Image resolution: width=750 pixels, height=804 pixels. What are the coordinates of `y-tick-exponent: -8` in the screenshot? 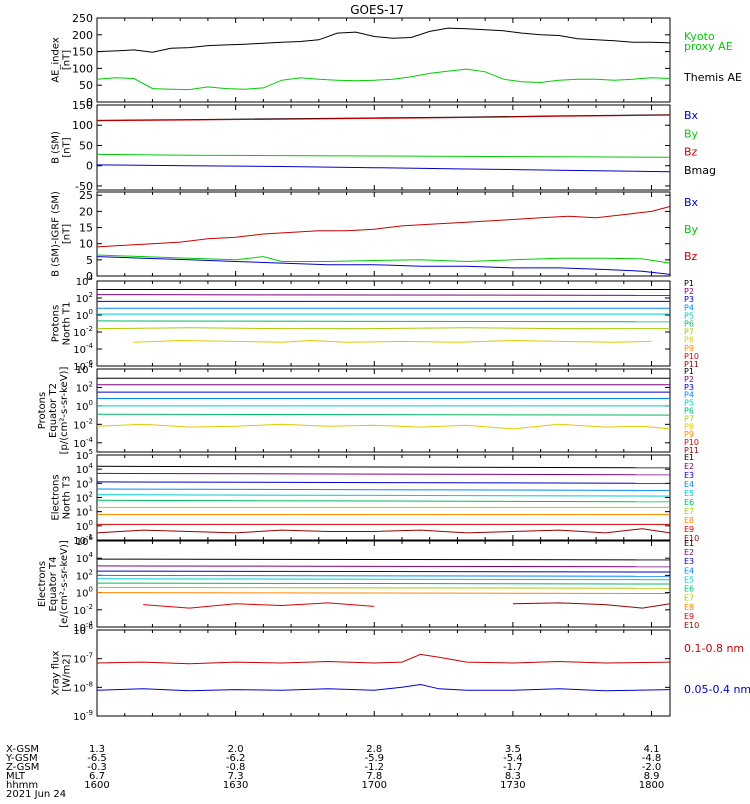 It's located at (89, 684).